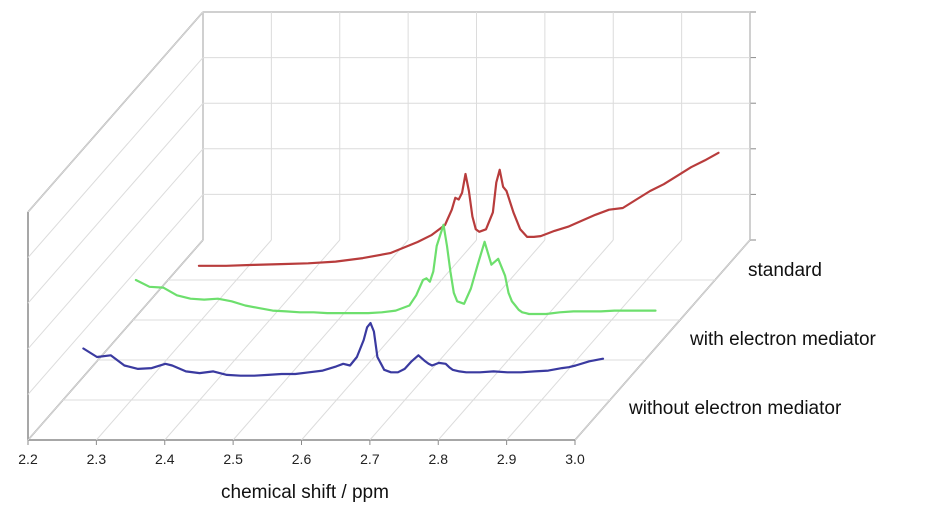 The image size is (935, 523). What do you see at coordinates (370, 459) in the screenshot?
I see `x-tick-label: 2.7` at bounding box center [370, 459].